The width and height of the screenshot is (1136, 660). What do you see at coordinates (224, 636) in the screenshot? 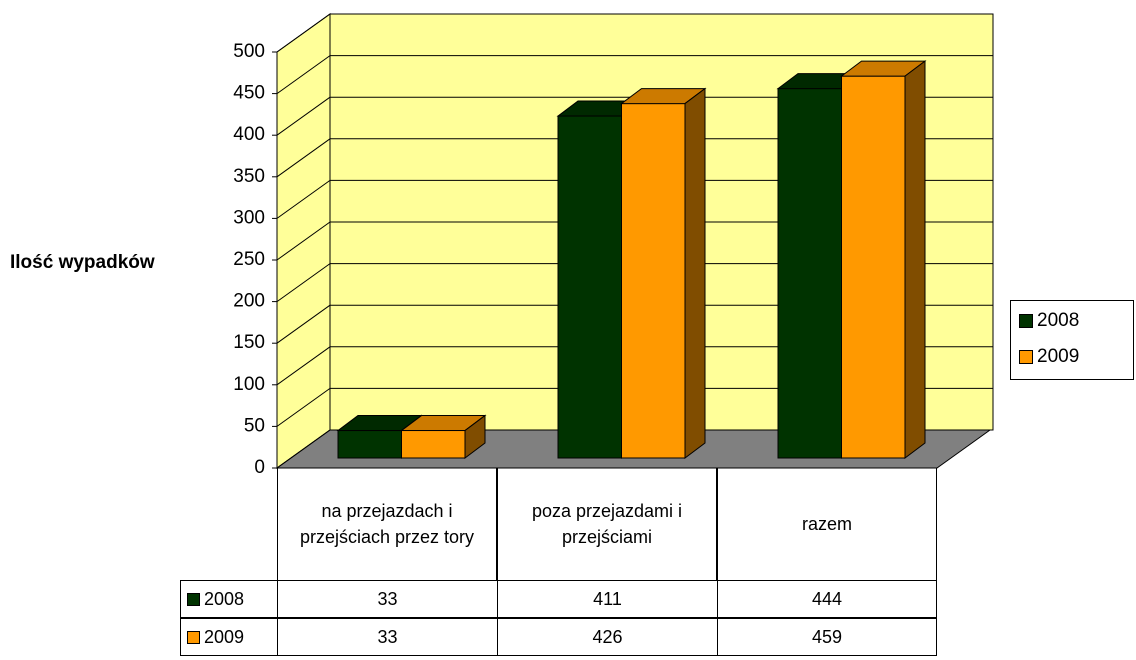
I see `table-key-label: 2009` at bounding box center [224, 636].